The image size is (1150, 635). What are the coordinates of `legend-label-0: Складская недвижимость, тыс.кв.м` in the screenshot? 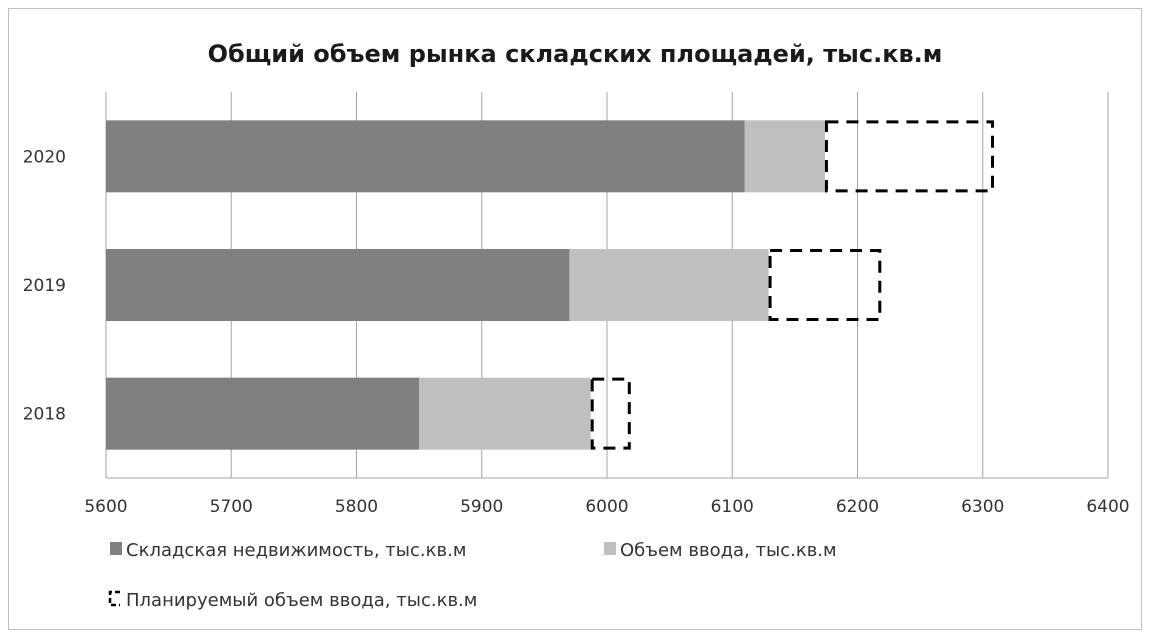 It's located at (296, 550).